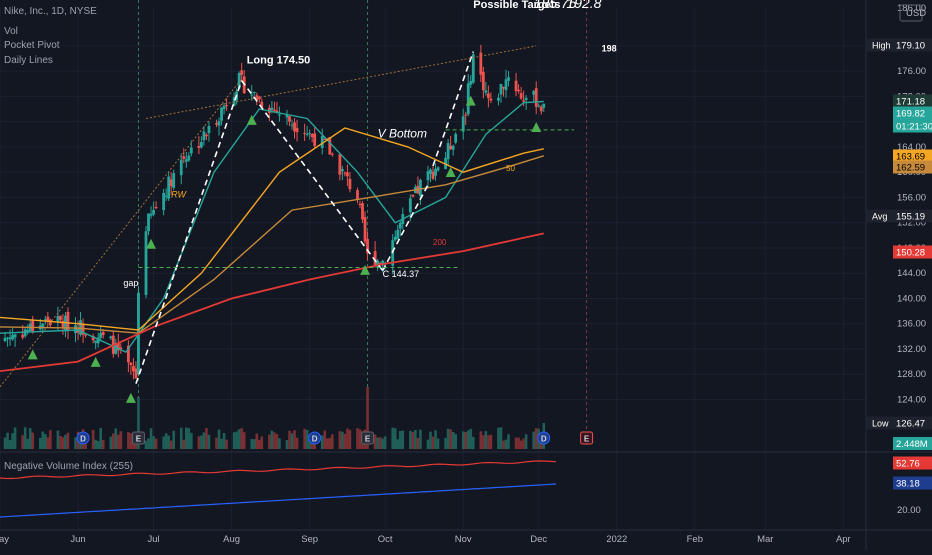  I want to click on nvi-badge, so click(912, 483).